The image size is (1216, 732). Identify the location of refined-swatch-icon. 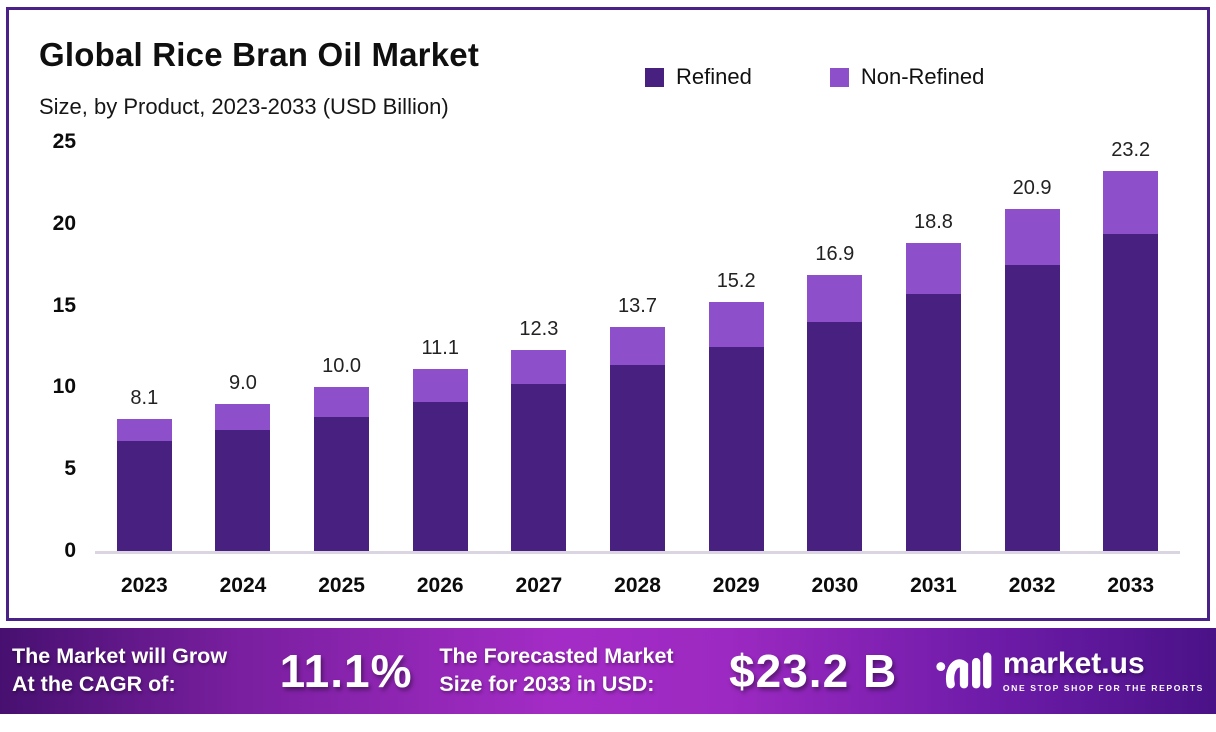
(654, 77).